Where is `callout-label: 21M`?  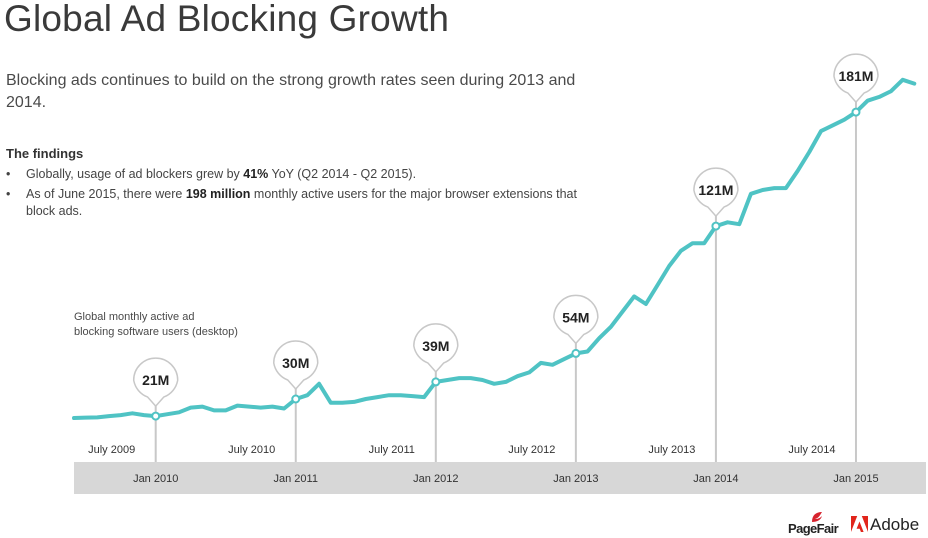
callout-label: 21M is located at coordinates (155, 380).